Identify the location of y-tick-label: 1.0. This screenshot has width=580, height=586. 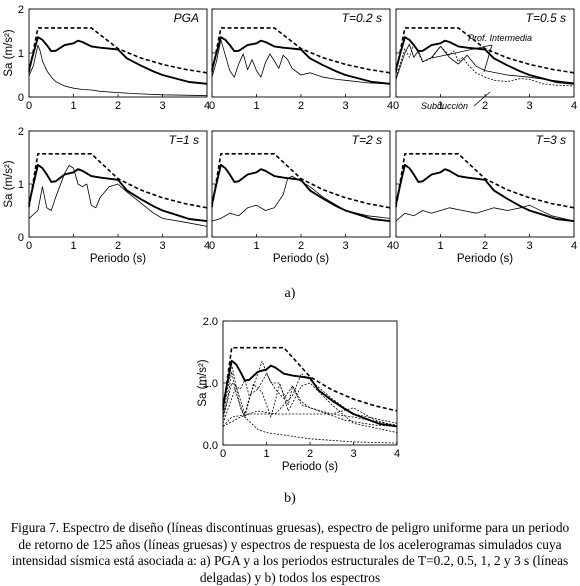
(210, 384).